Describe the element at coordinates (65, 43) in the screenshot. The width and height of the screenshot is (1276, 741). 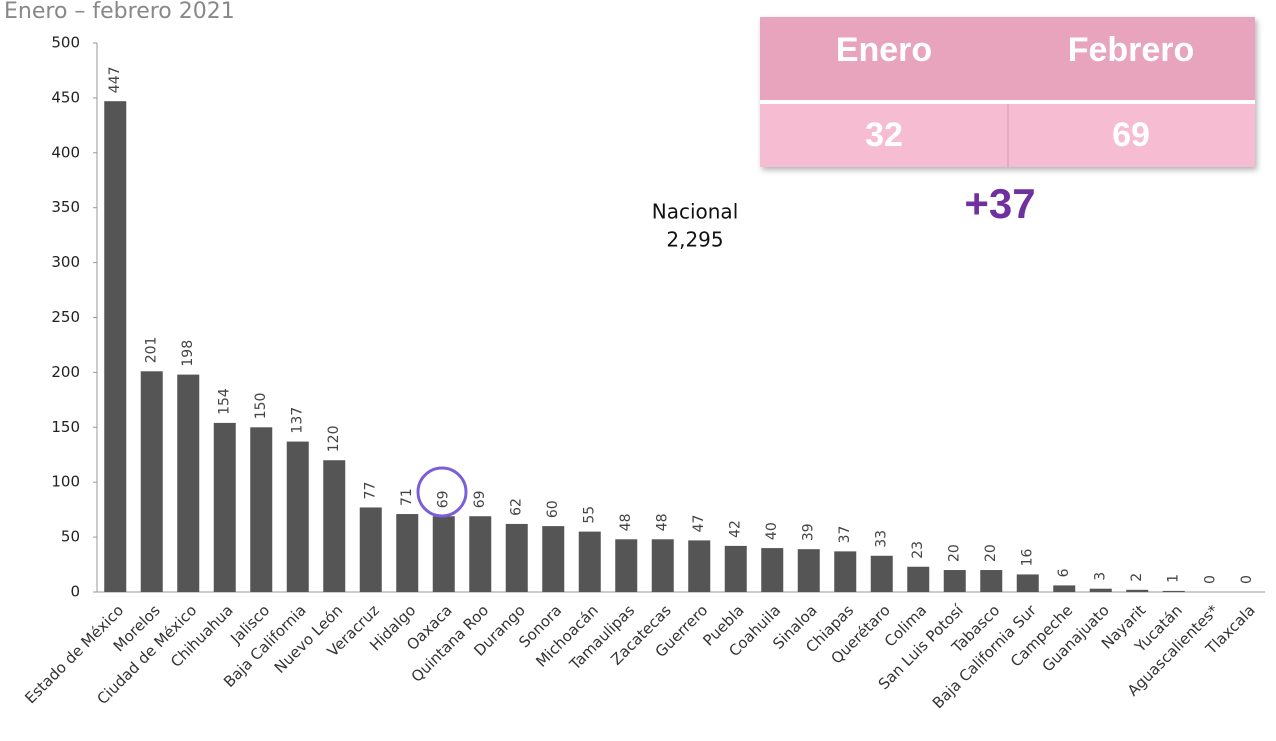
I see `y-tick-label: 500` at that location.